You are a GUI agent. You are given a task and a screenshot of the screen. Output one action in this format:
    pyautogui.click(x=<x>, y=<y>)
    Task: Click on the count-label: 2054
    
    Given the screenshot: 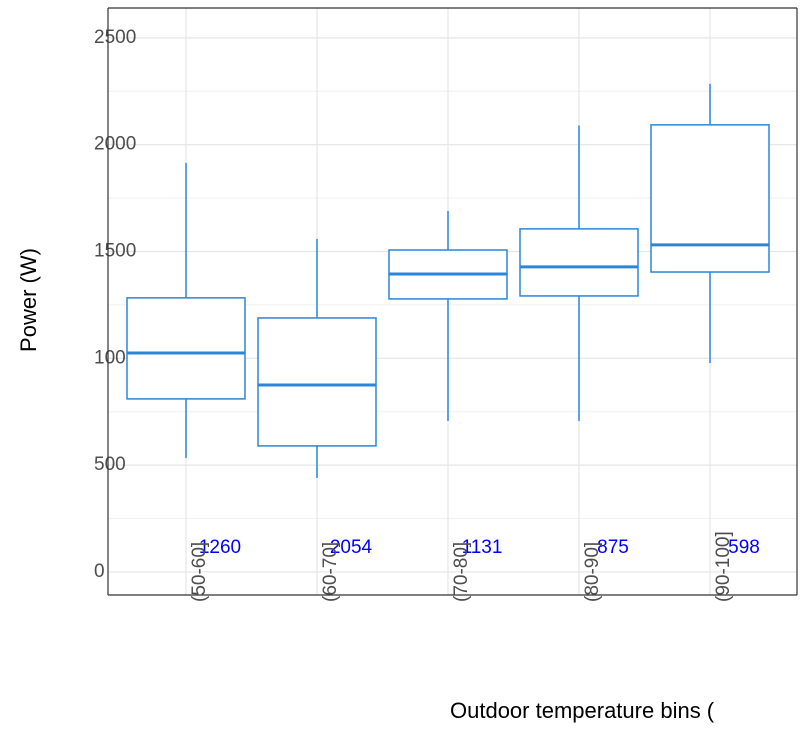 What is the action you would take?
    pyautogui.click(x=351, y=547)
    